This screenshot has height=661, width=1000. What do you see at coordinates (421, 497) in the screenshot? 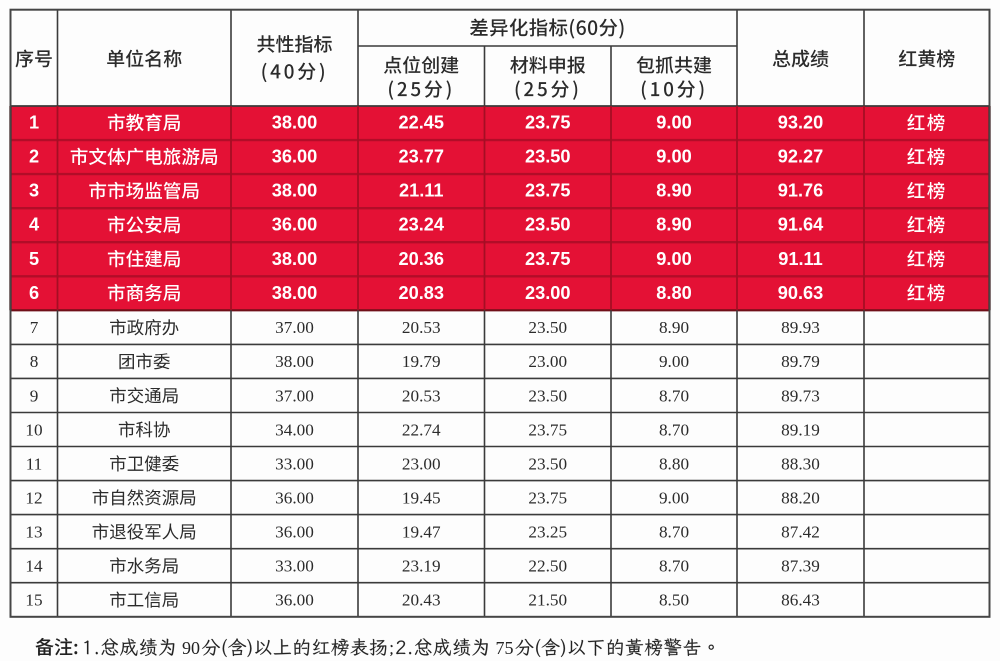
I see `svg-text: 19.45` at bounding box center [421, 497].